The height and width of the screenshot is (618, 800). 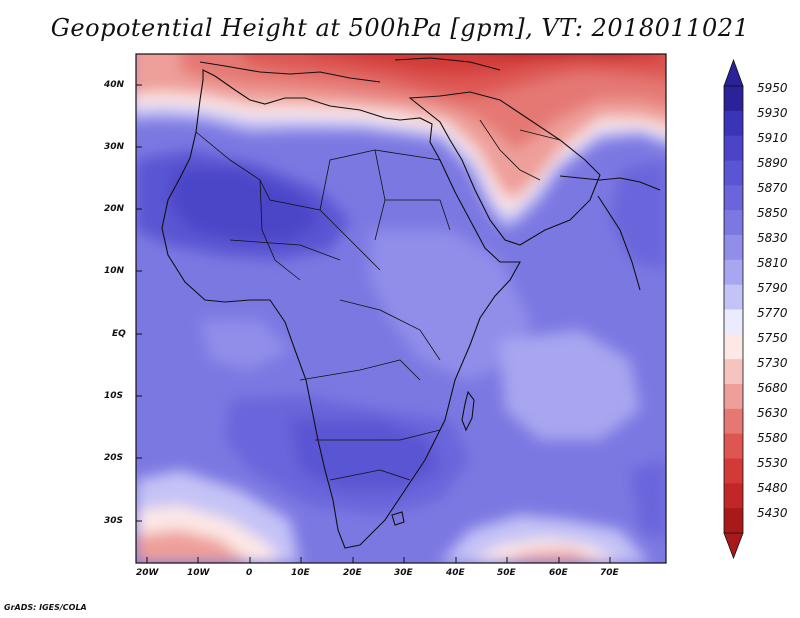 What do you see at coordinates (772, 113) in the screenshot?
I see `colorbar-label-5930: 5930` at bounding box center [772, 113].